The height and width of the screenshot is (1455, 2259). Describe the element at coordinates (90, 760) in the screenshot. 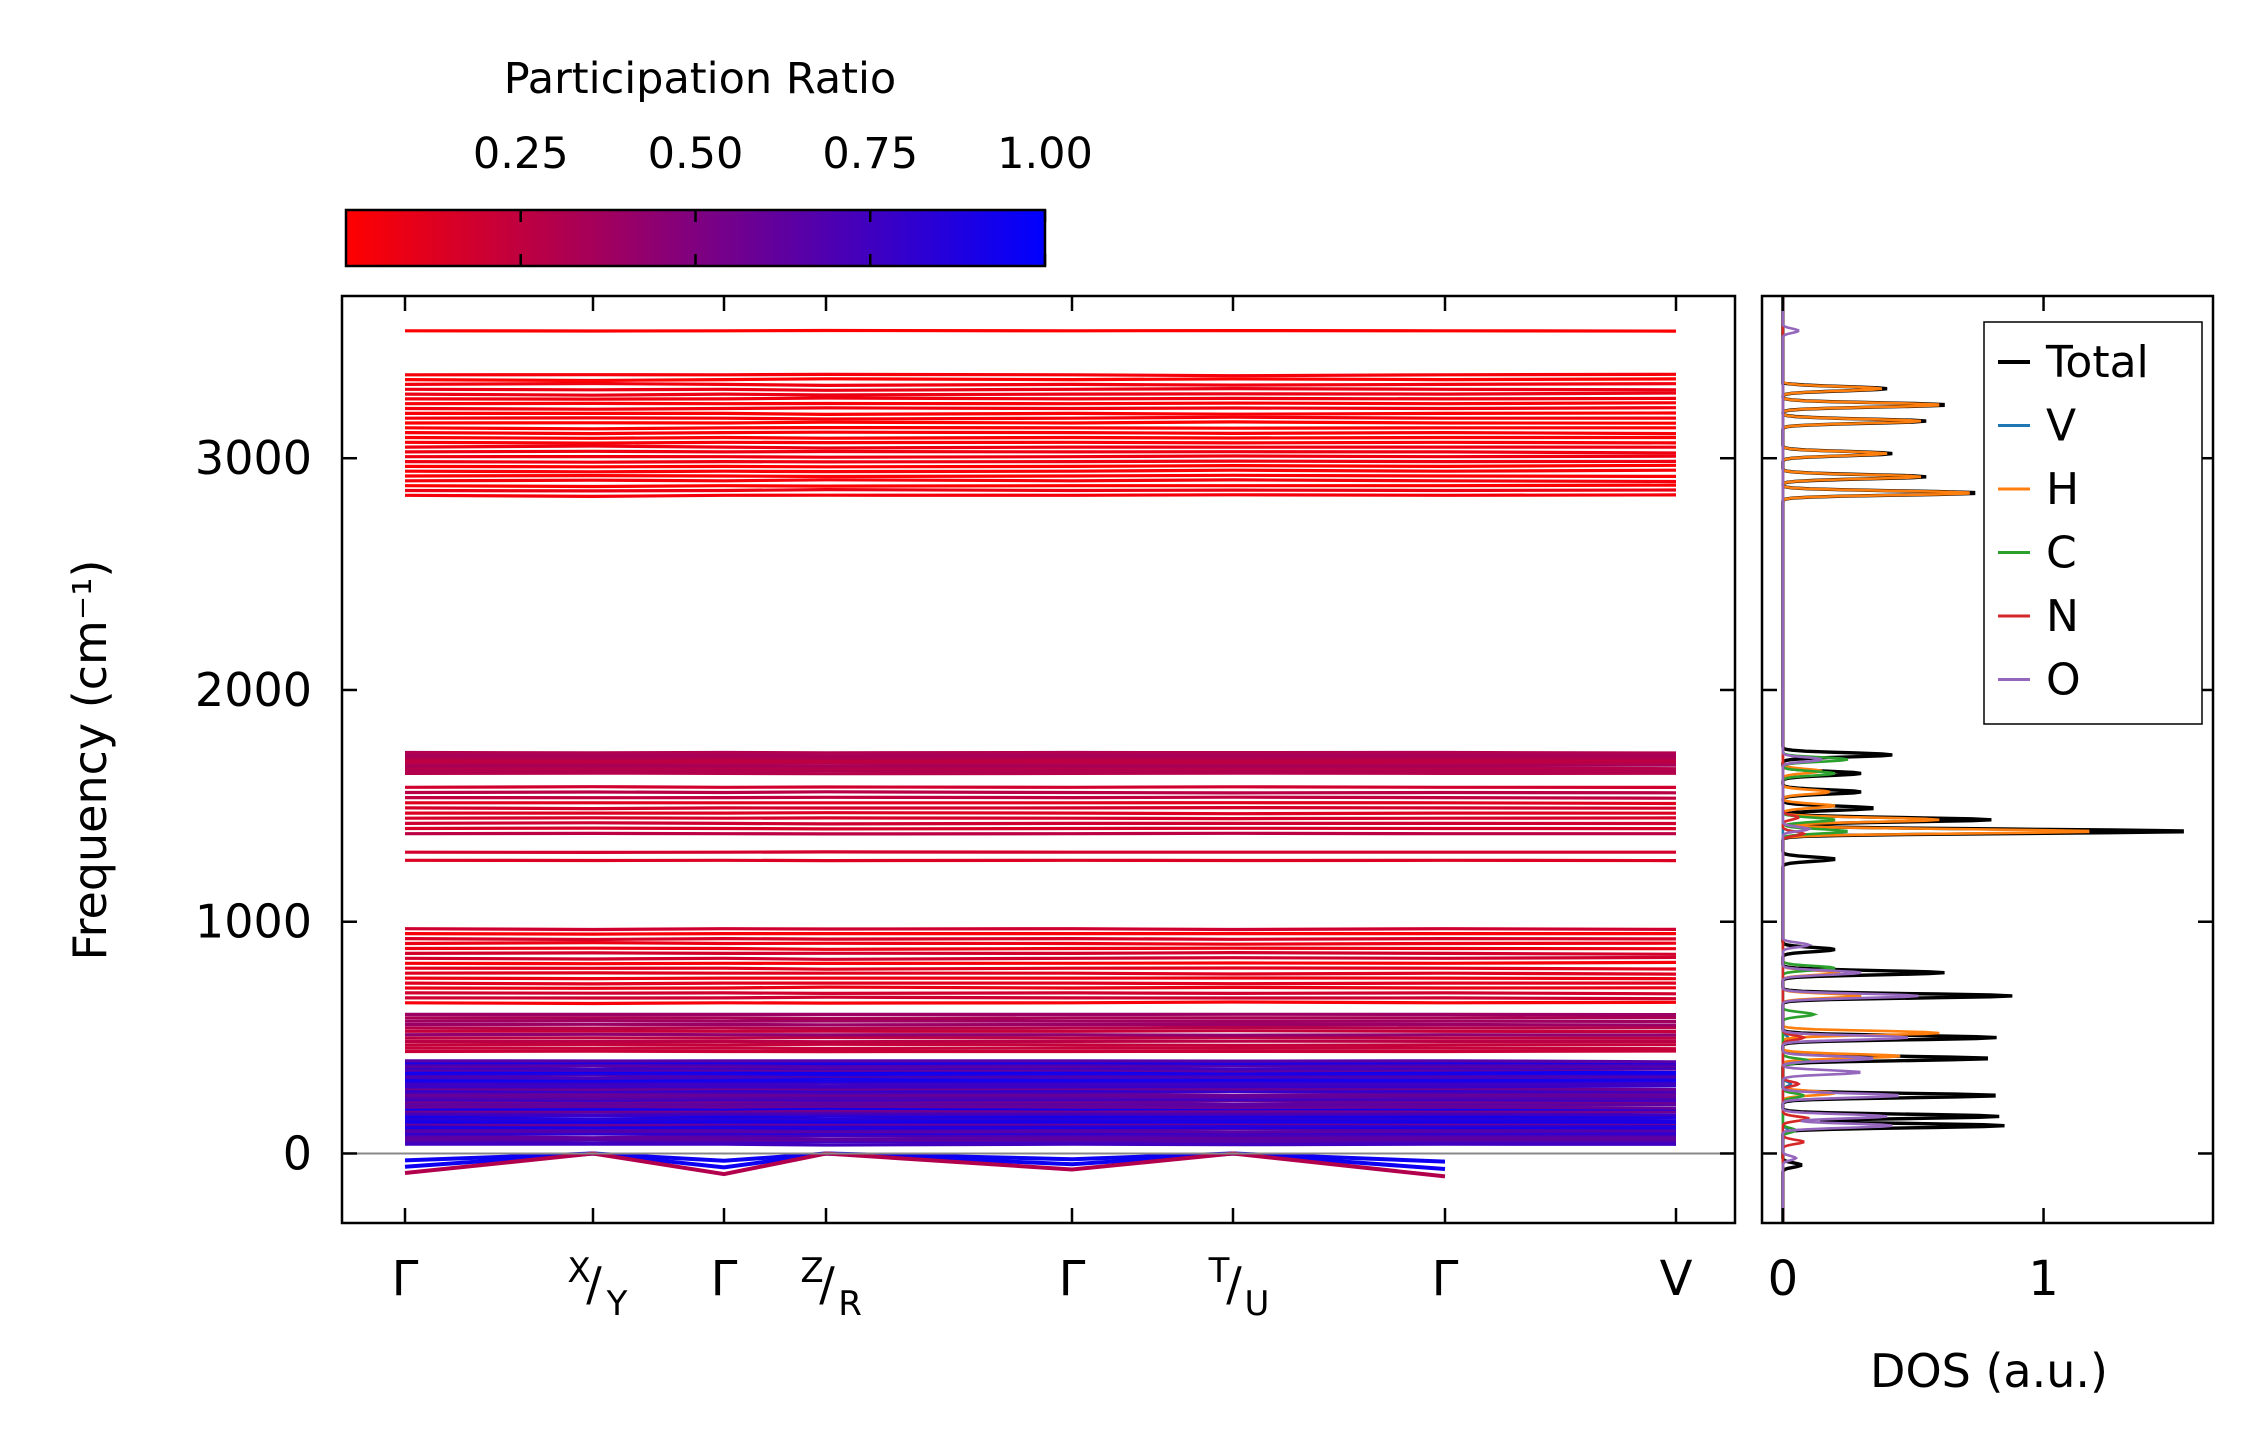

I see `band-y-axis-label: Frequency (cm⁻¹)` at that location.